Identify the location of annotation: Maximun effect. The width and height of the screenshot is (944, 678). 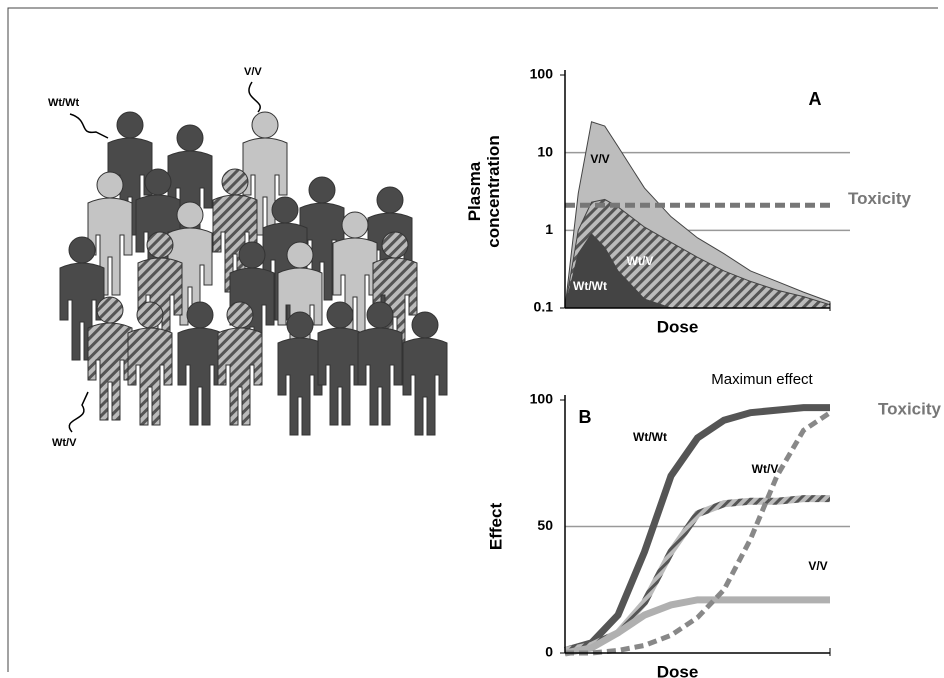
(762, 379).